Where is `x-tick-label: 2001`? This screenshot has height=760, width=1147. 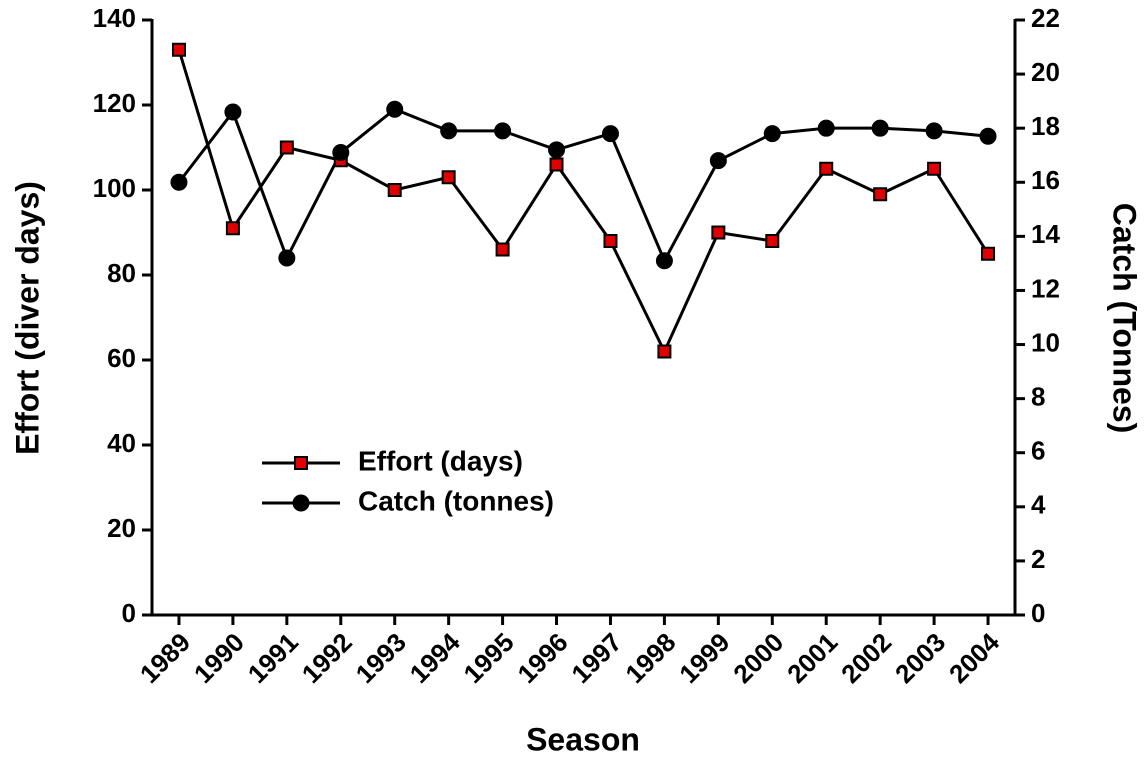 x-tick-label: 2001 is located at coordinates (812, 658).